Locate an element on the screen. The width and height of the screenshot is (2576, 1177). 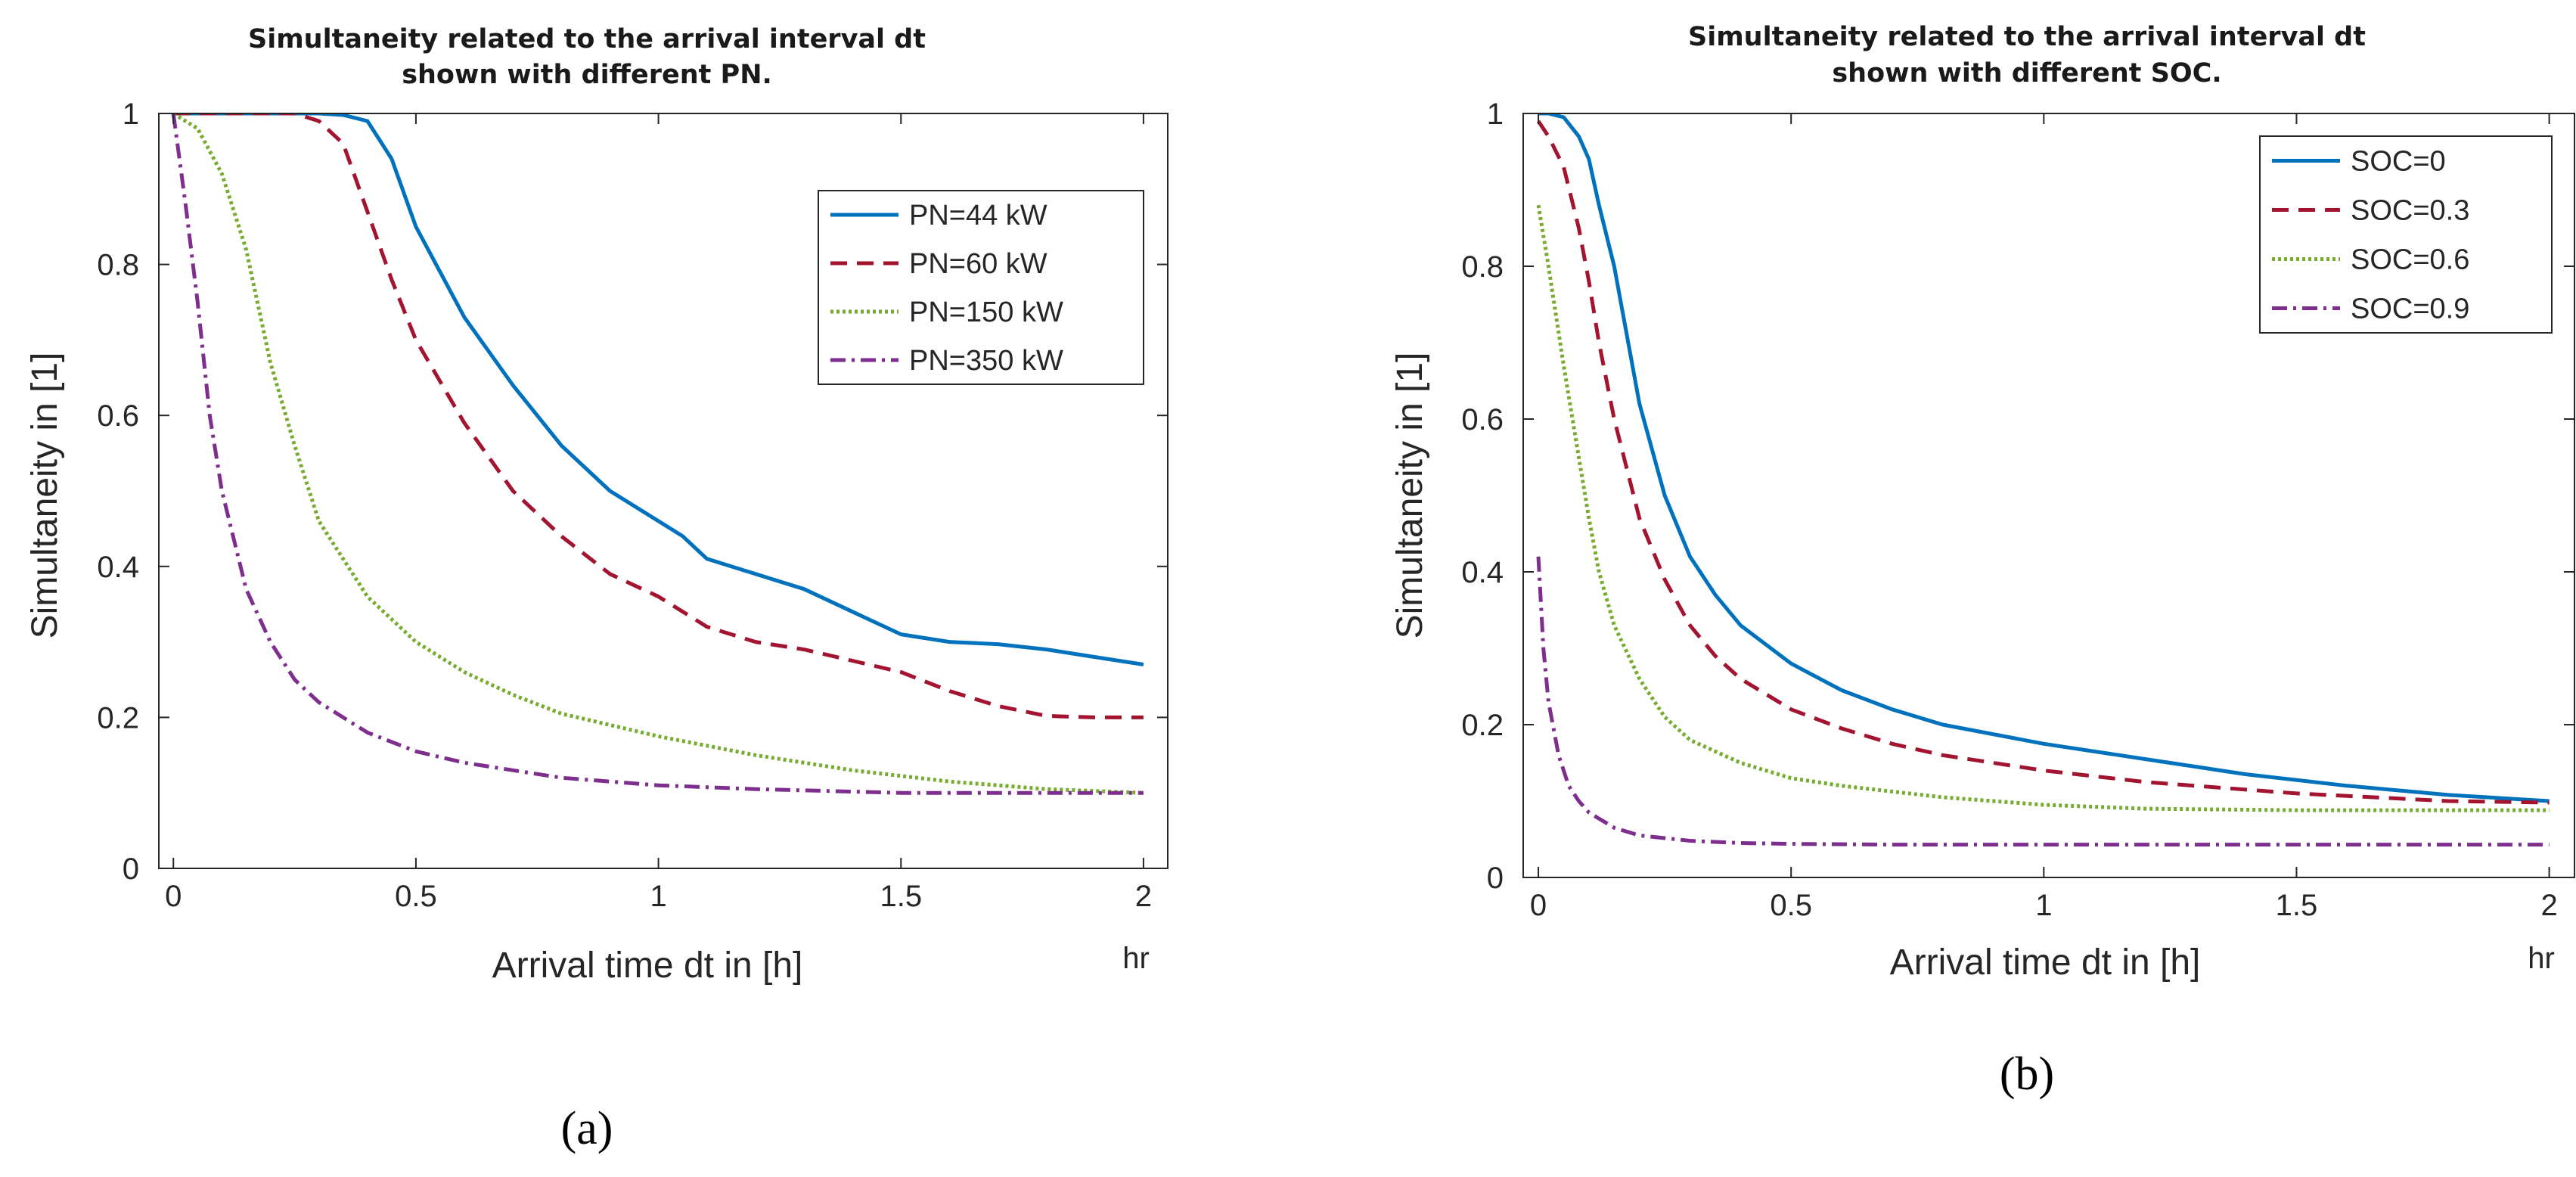
legend: PN=44 kW PN=60 kW PN=150 kW PN=350 kW is located at coordinates (981, 287).